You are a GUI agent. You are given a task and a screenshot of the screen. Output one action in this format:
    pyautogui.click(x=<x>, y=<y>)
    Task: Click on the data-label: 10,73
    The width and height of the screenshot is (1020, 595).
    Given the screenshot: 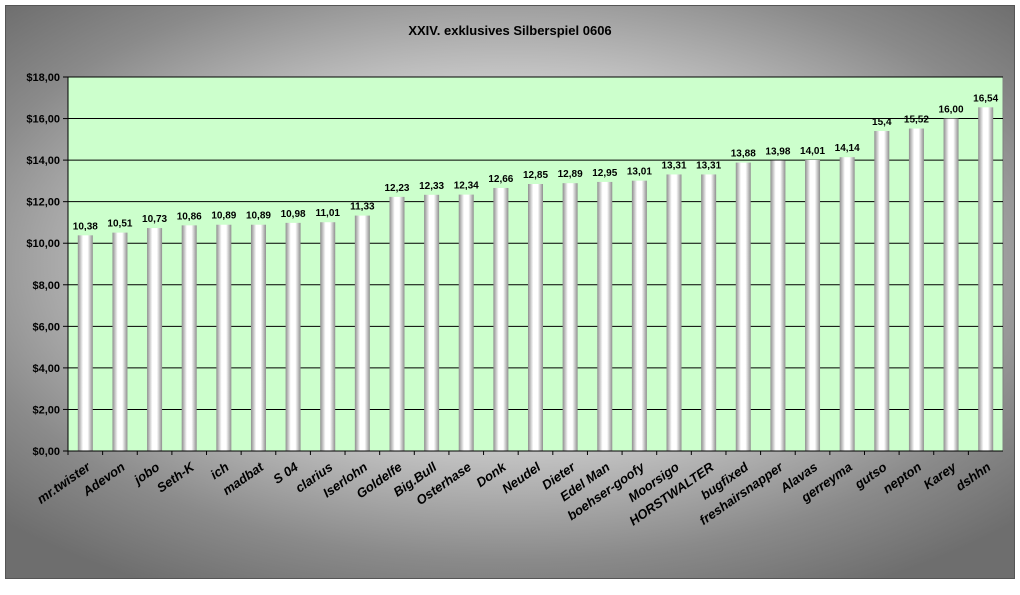 What is the action you would take?
    pyautogui.click(x=154, y=219)
    